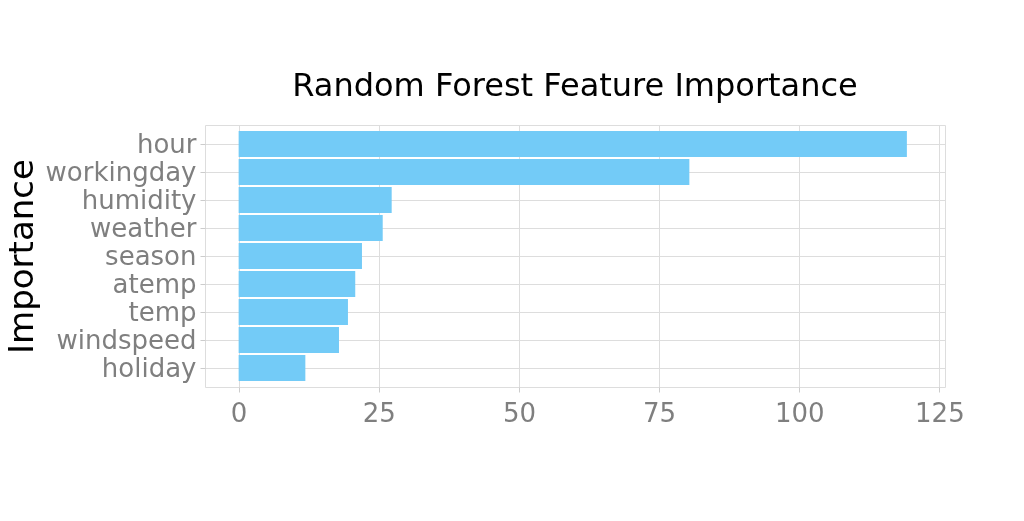 This screenshot has height=521, width=1024. What do you see at coordinates (121, 171) in the screenshot?
I see `y-tick-label: workingday` at bounding box center [121, 171].